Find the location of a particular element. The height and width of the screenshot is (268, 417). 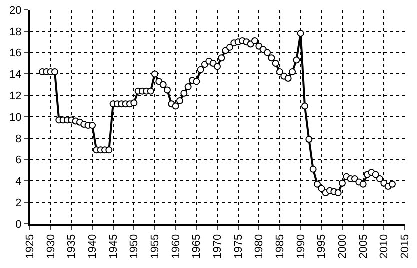

y-tick-label: 6 is located at coordinates (19, 160).